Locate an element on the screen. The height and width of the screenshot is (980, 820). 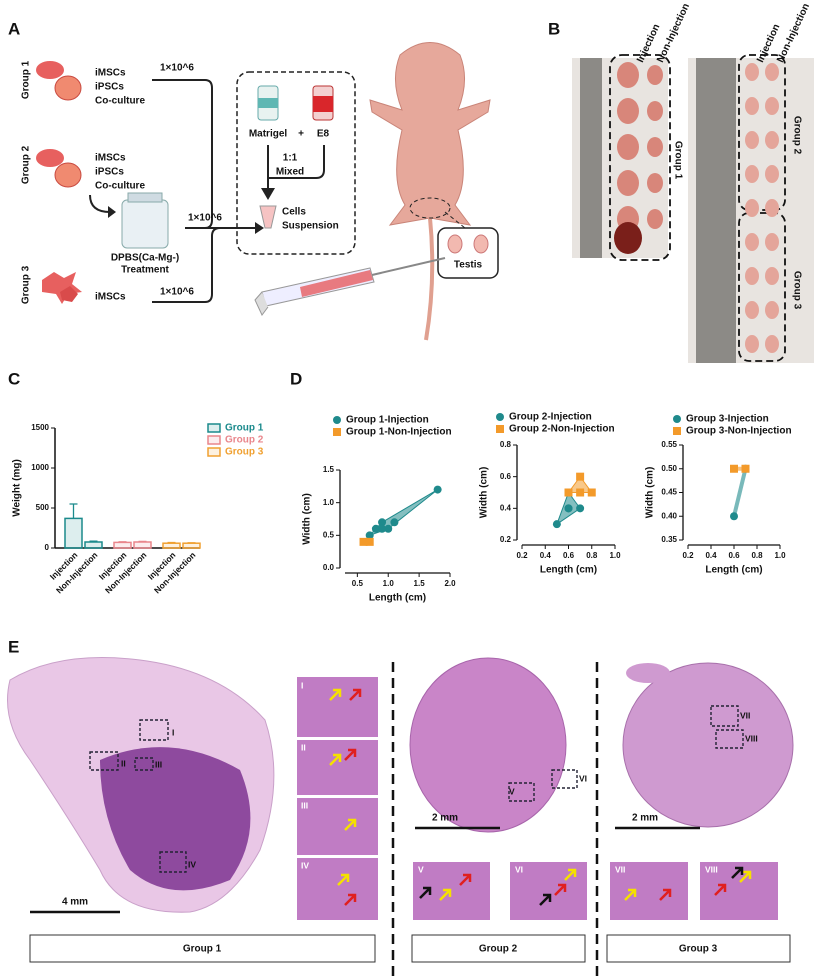
y-tick-label: 0.55 is located at coordinates (669, 444).